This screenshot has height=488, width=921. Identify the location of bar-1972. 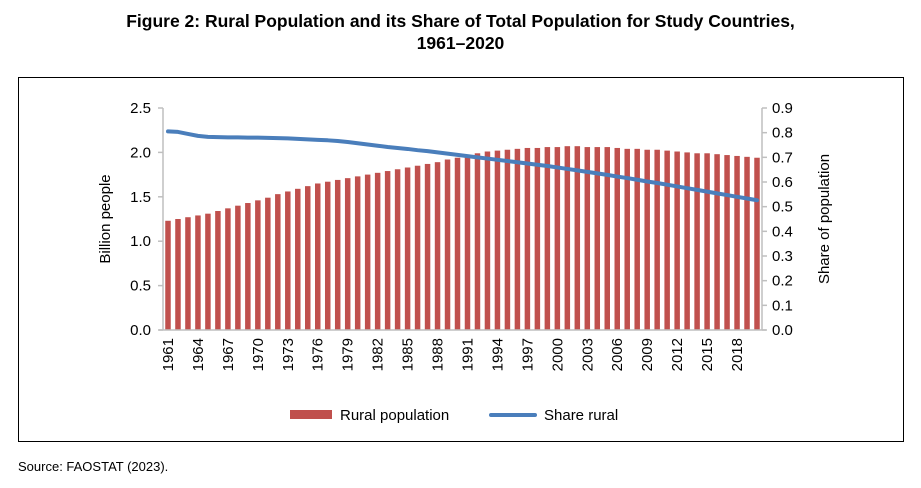
(278, 262).